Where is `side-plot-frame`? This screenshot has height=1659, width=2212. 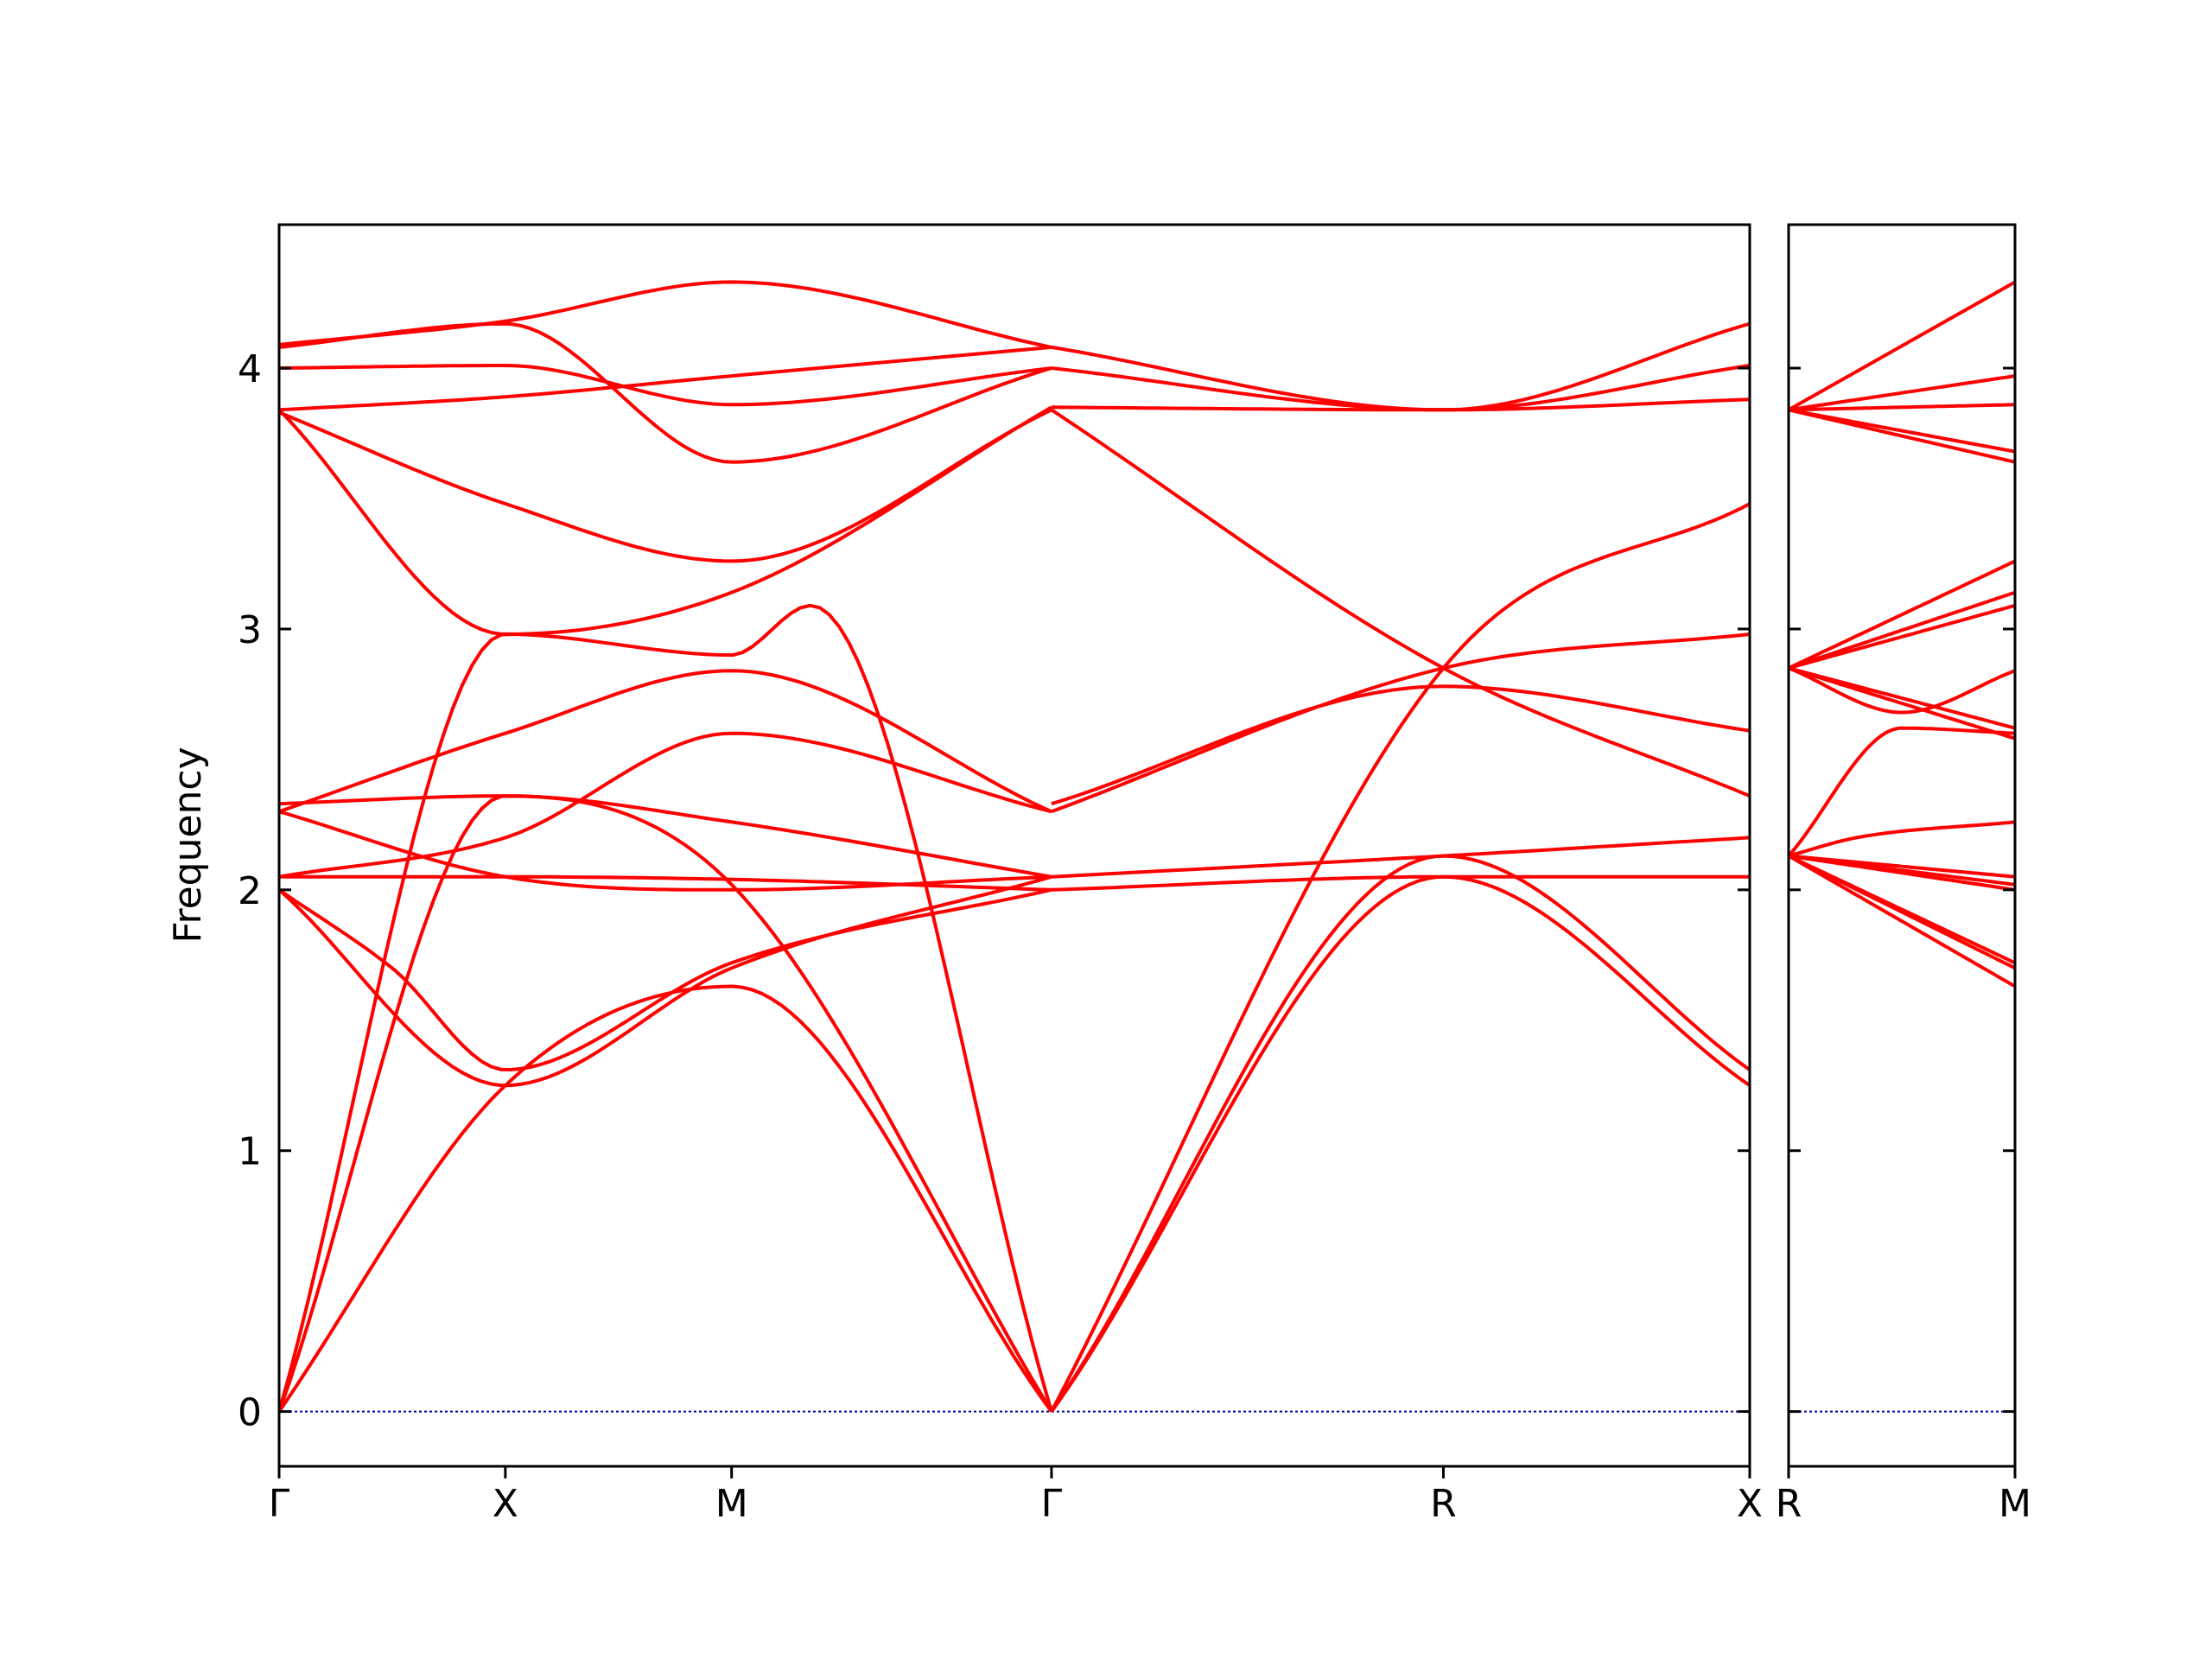
side-plot-frame is located at coordinates (1902, 845).